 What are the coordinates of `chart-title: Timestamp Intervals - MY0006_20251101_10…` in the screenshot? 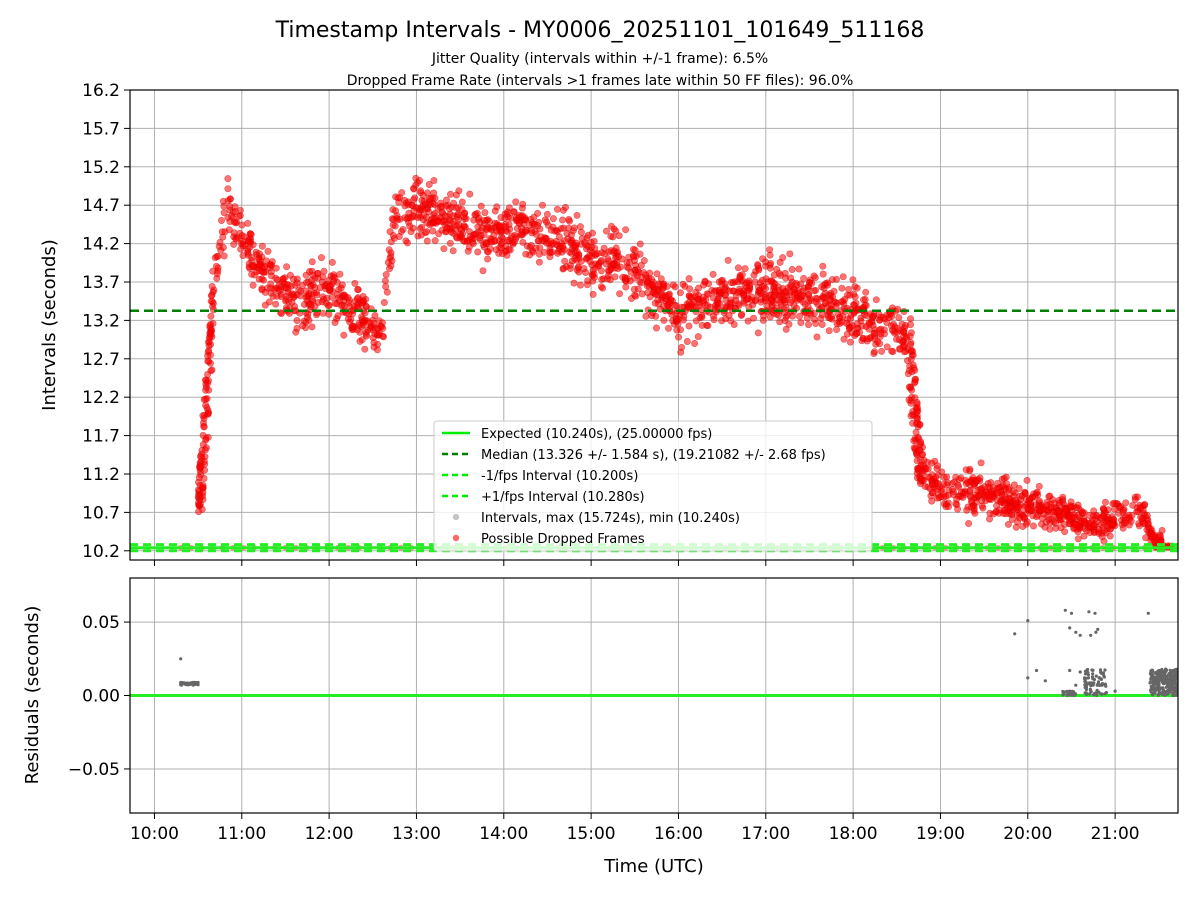 It's located at (600, 30).